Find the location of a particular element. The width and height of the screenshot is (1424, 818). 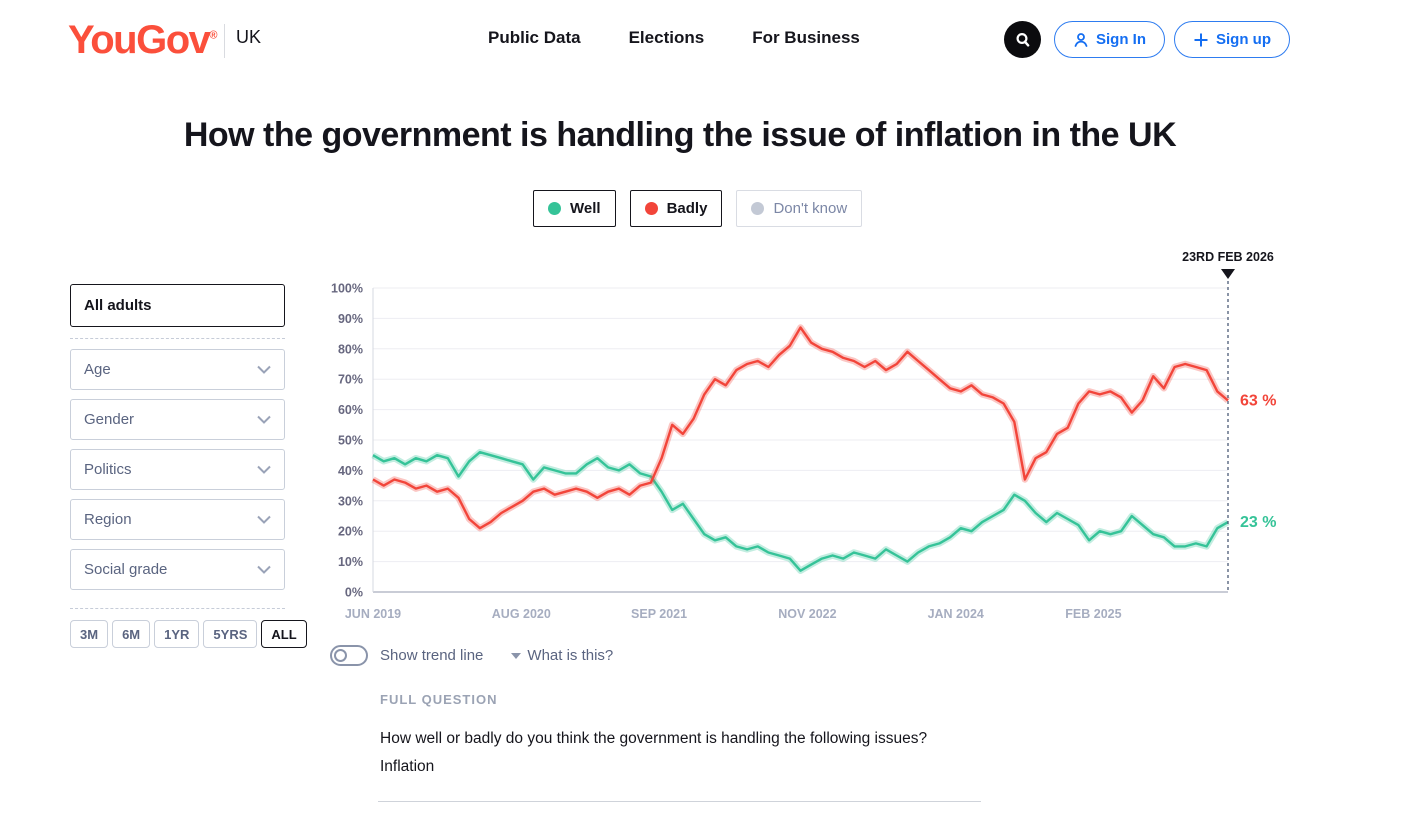

registered-mark: ® is located at coordinates (213, 35).